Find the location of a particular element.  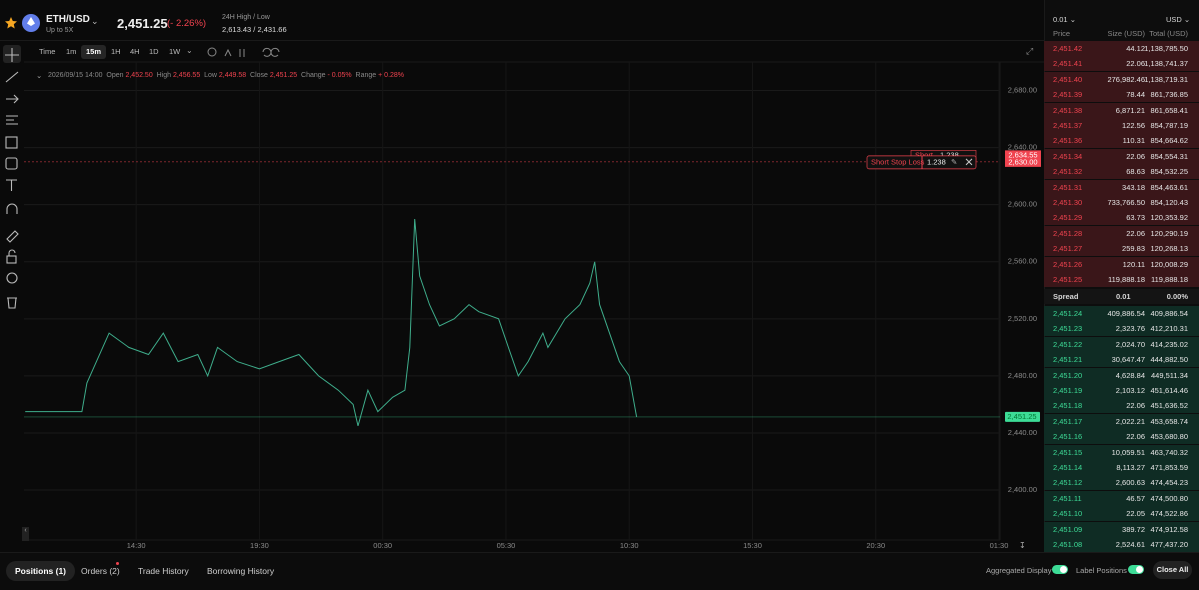

ohlc-value: + 0.28% is located at coordinates (391, 75).